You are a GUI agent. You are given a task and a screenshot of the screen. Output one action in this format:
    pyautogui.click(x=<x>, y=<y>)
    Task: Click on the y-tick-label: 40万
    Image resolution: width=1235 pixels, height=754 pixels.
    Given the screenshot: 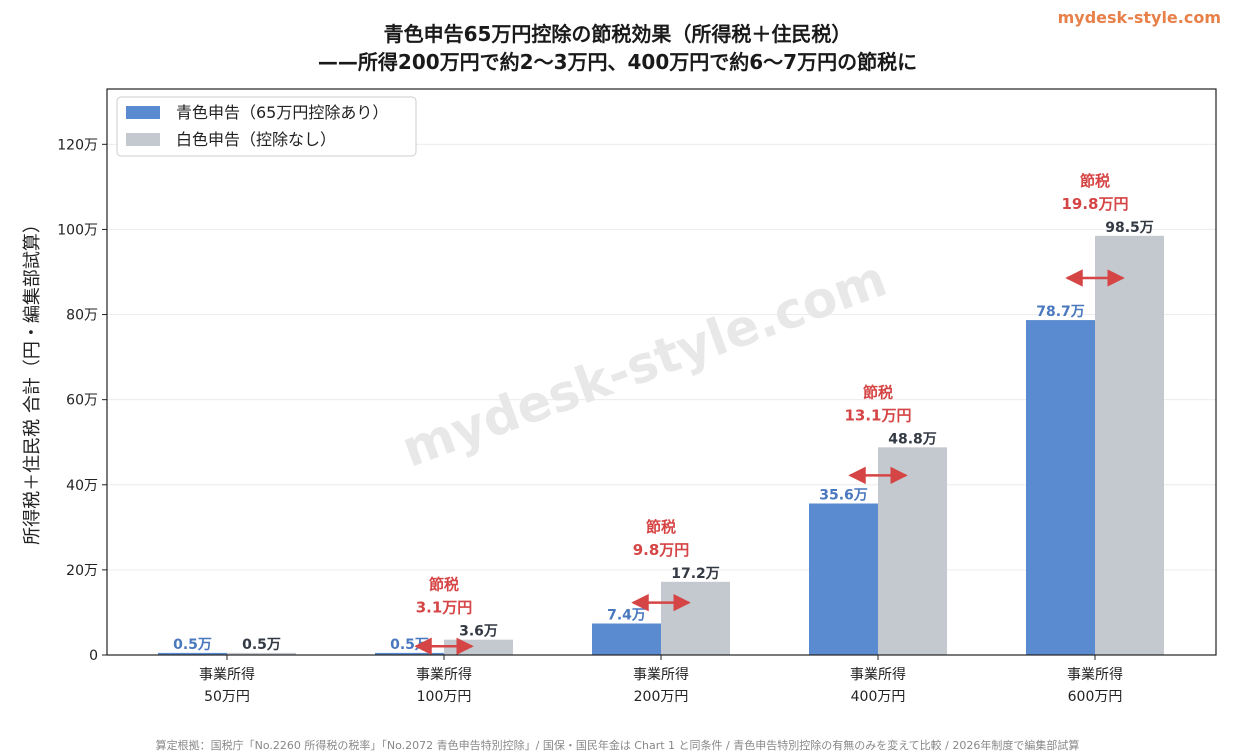 What is the action you would take?
    pyautogui.click(x=82, y=486)
    